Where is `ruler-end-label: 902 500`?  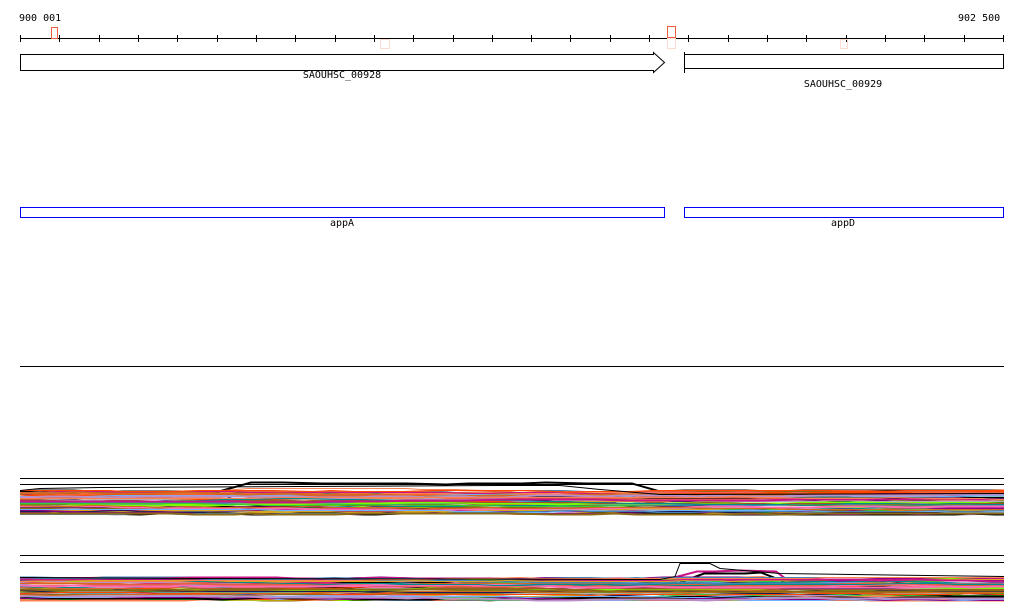 ruler-end-label: 902 500 is located at coordinates (979, 18).